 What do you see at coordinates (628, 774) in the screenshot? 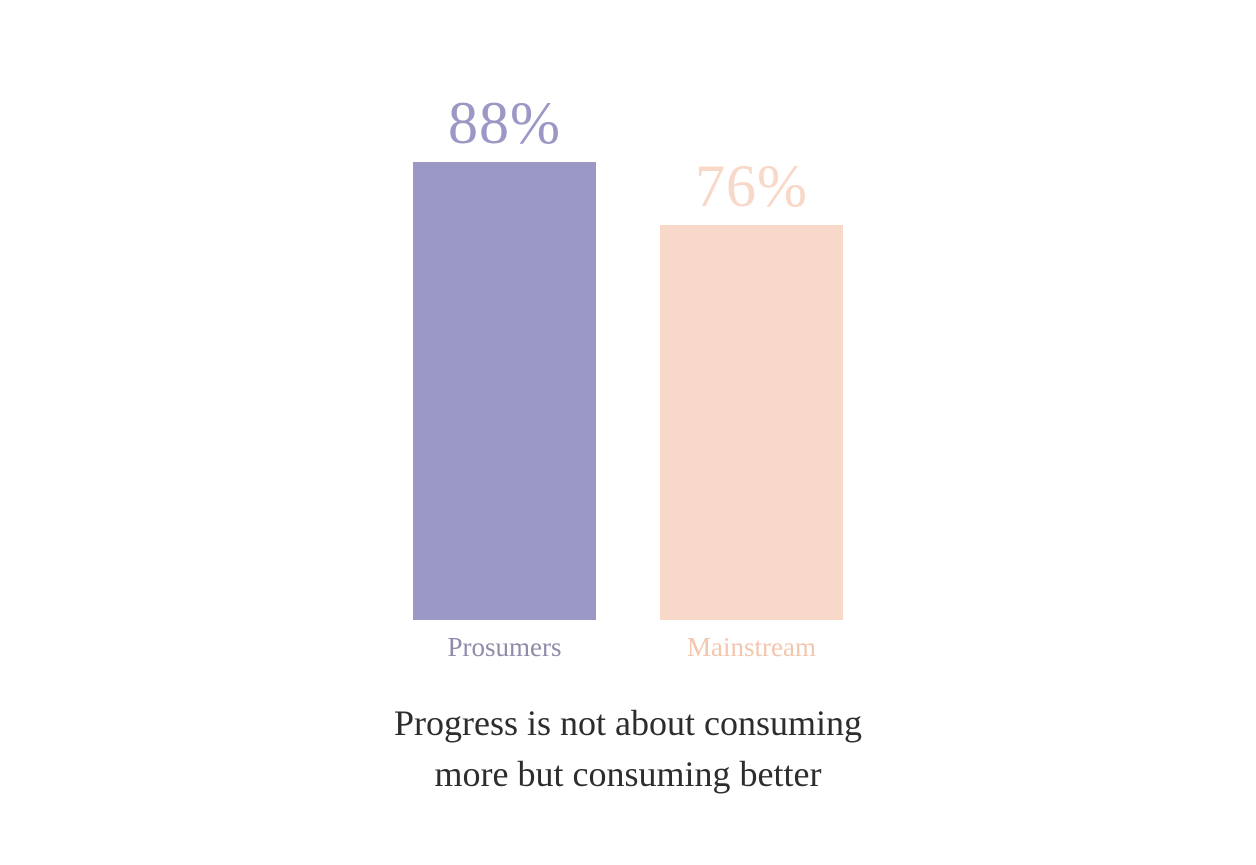
I see `caption-line-2: more but consuming better` at bounding box center [628, 774].